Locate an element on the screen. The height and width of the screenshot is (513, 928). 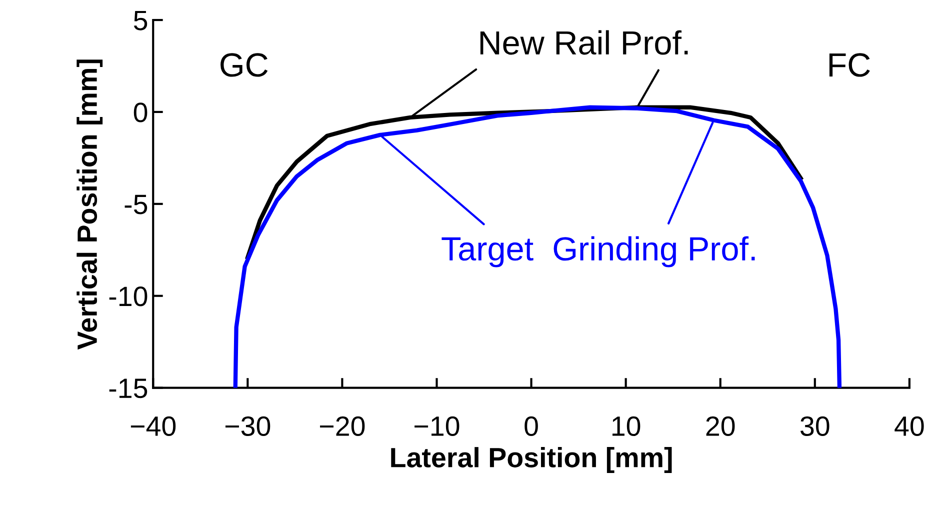
x-tick-label: −10 is located at coordinates (437, 426).